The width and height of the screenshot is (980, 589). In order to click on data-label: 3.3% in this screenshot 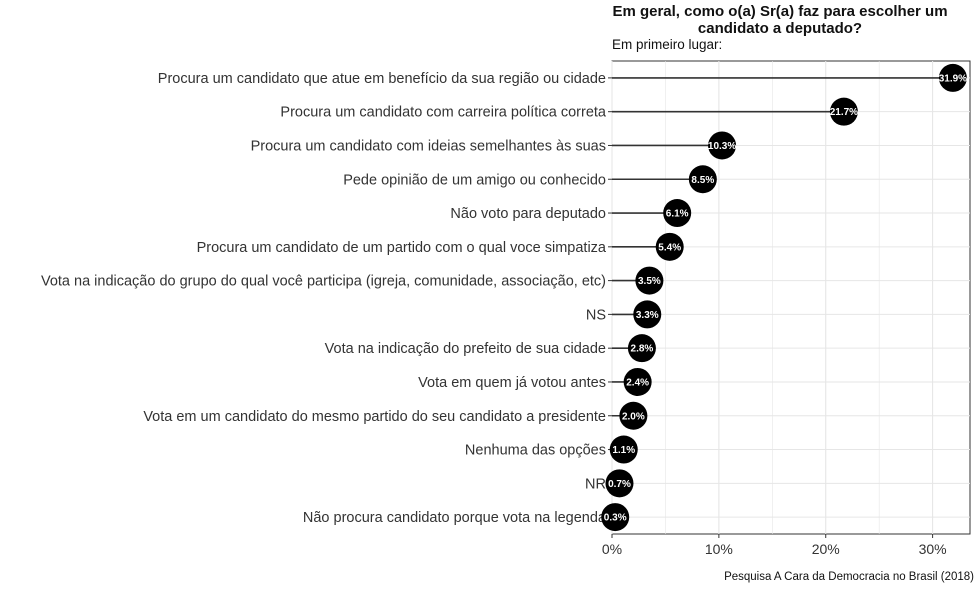, I will do `click(647, 315)`.